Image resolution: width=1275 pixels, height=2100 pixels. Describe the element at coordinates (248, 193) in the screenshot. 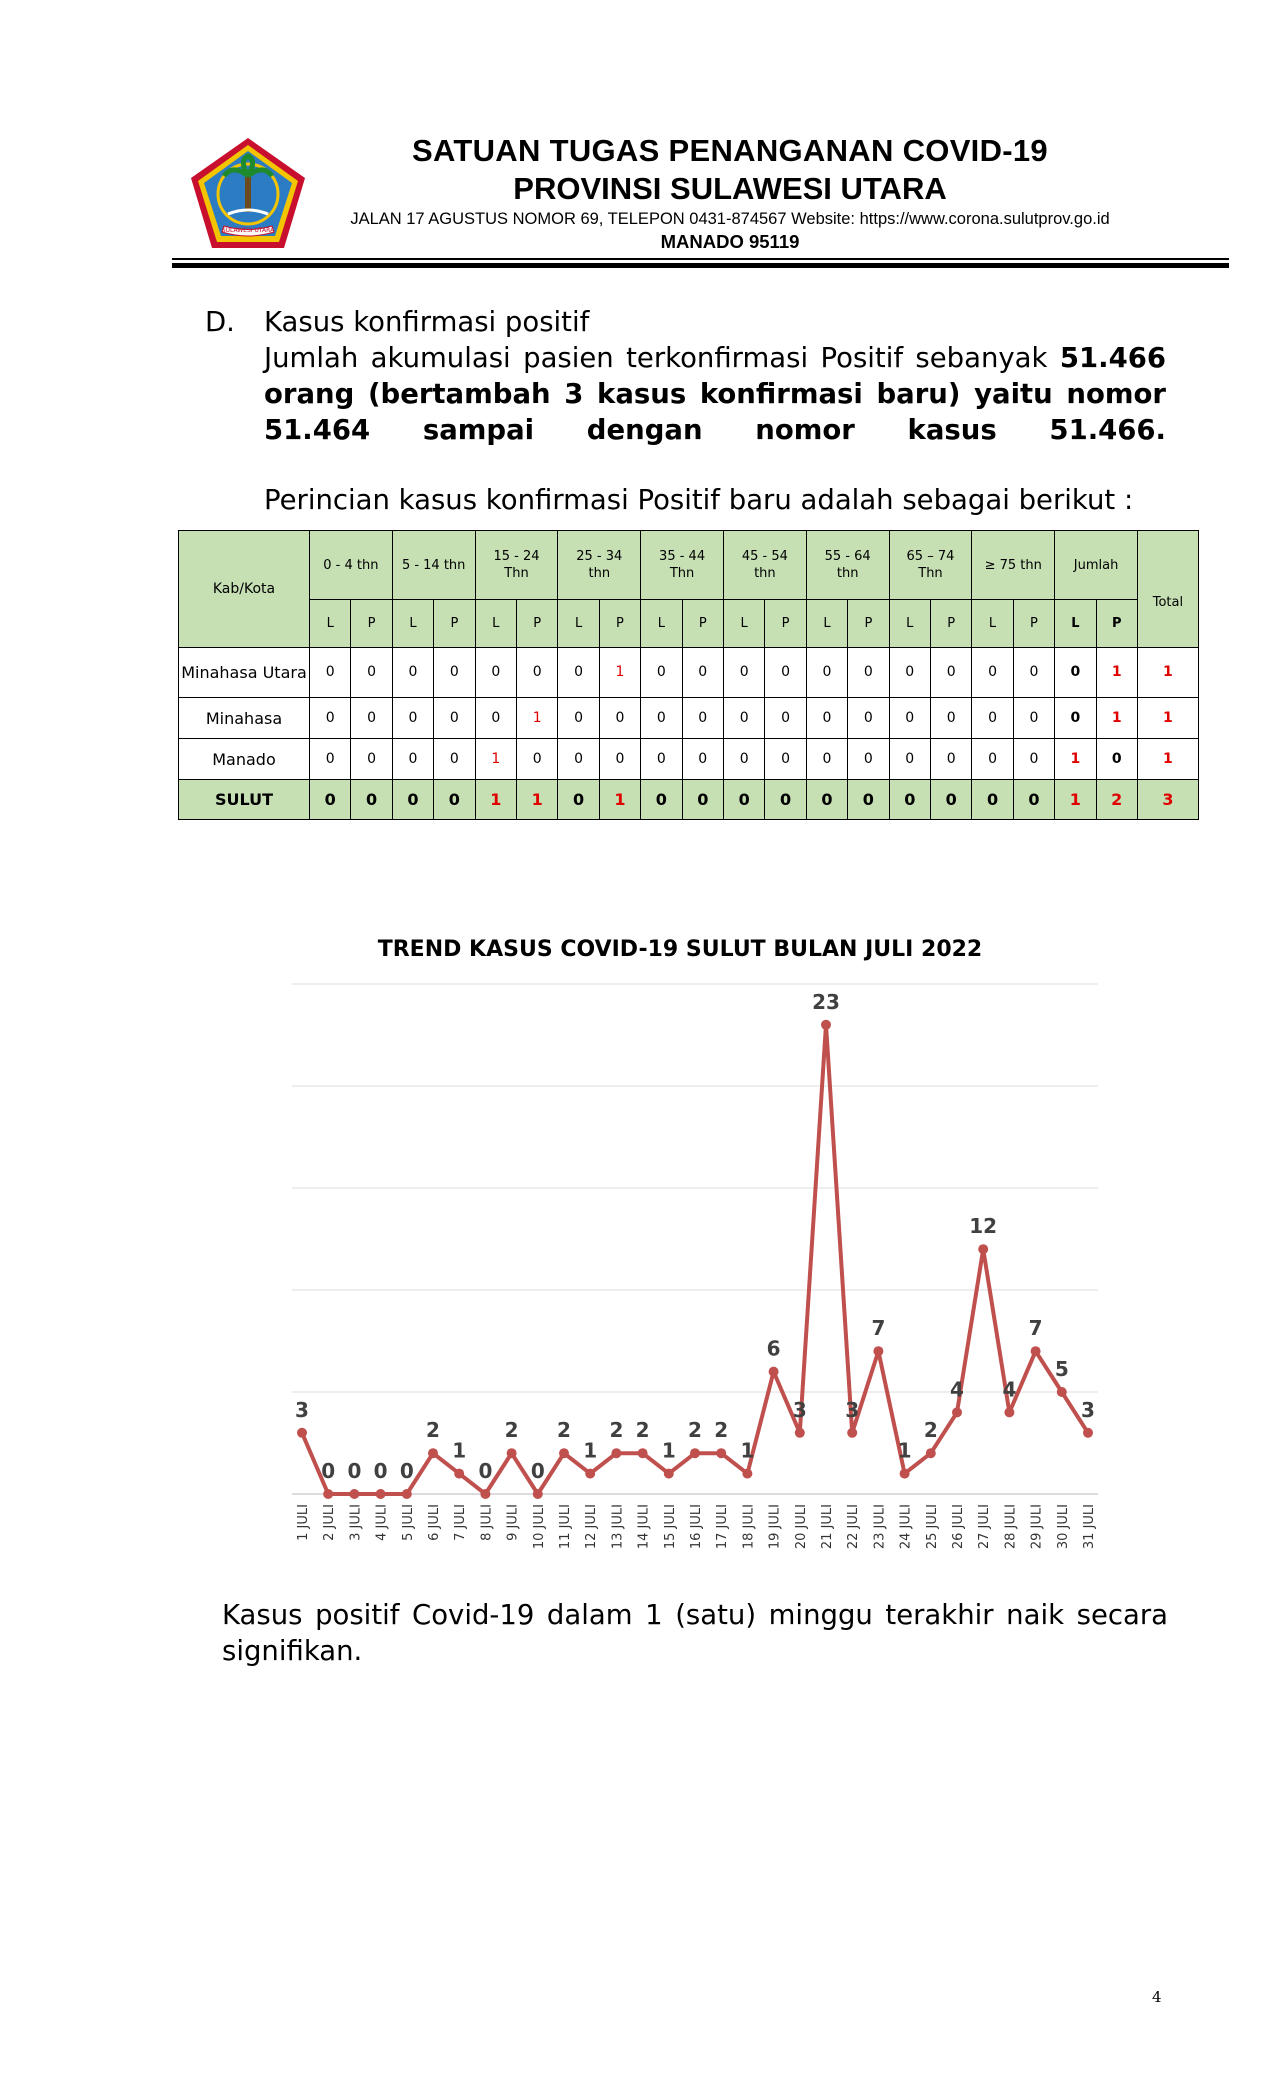

I see `province-logo-icon: SULAWESI UTARA` at that location.